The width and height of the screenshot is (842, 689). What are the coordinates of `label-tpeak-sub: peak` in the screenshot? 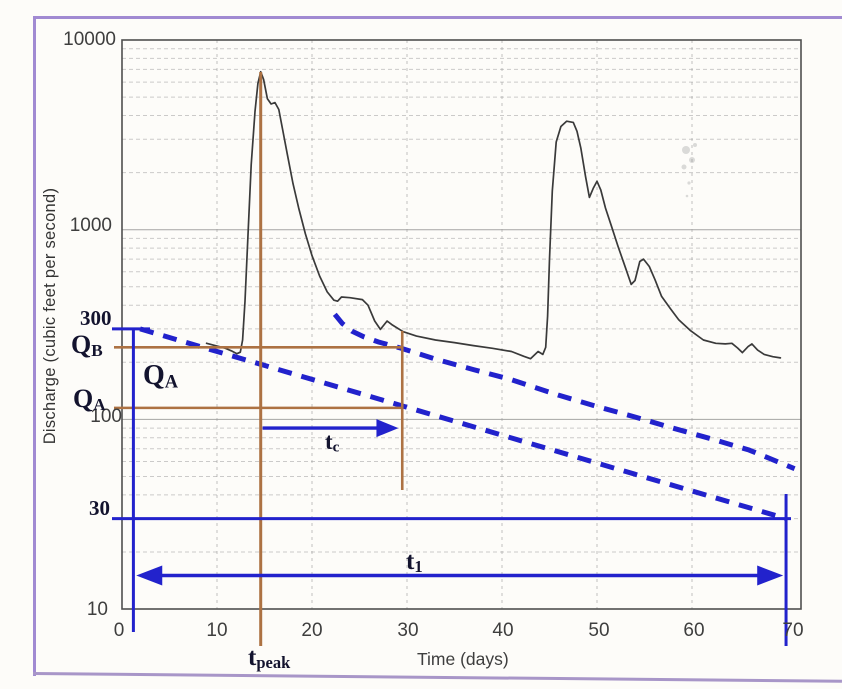 It's located at (273, 662).